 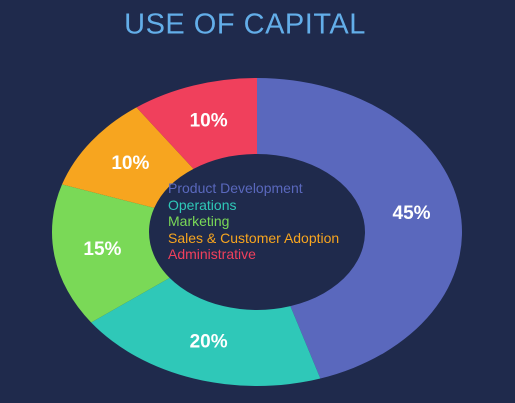 I want to click on legend-entry: Marketing, so click(x=199, y=221).